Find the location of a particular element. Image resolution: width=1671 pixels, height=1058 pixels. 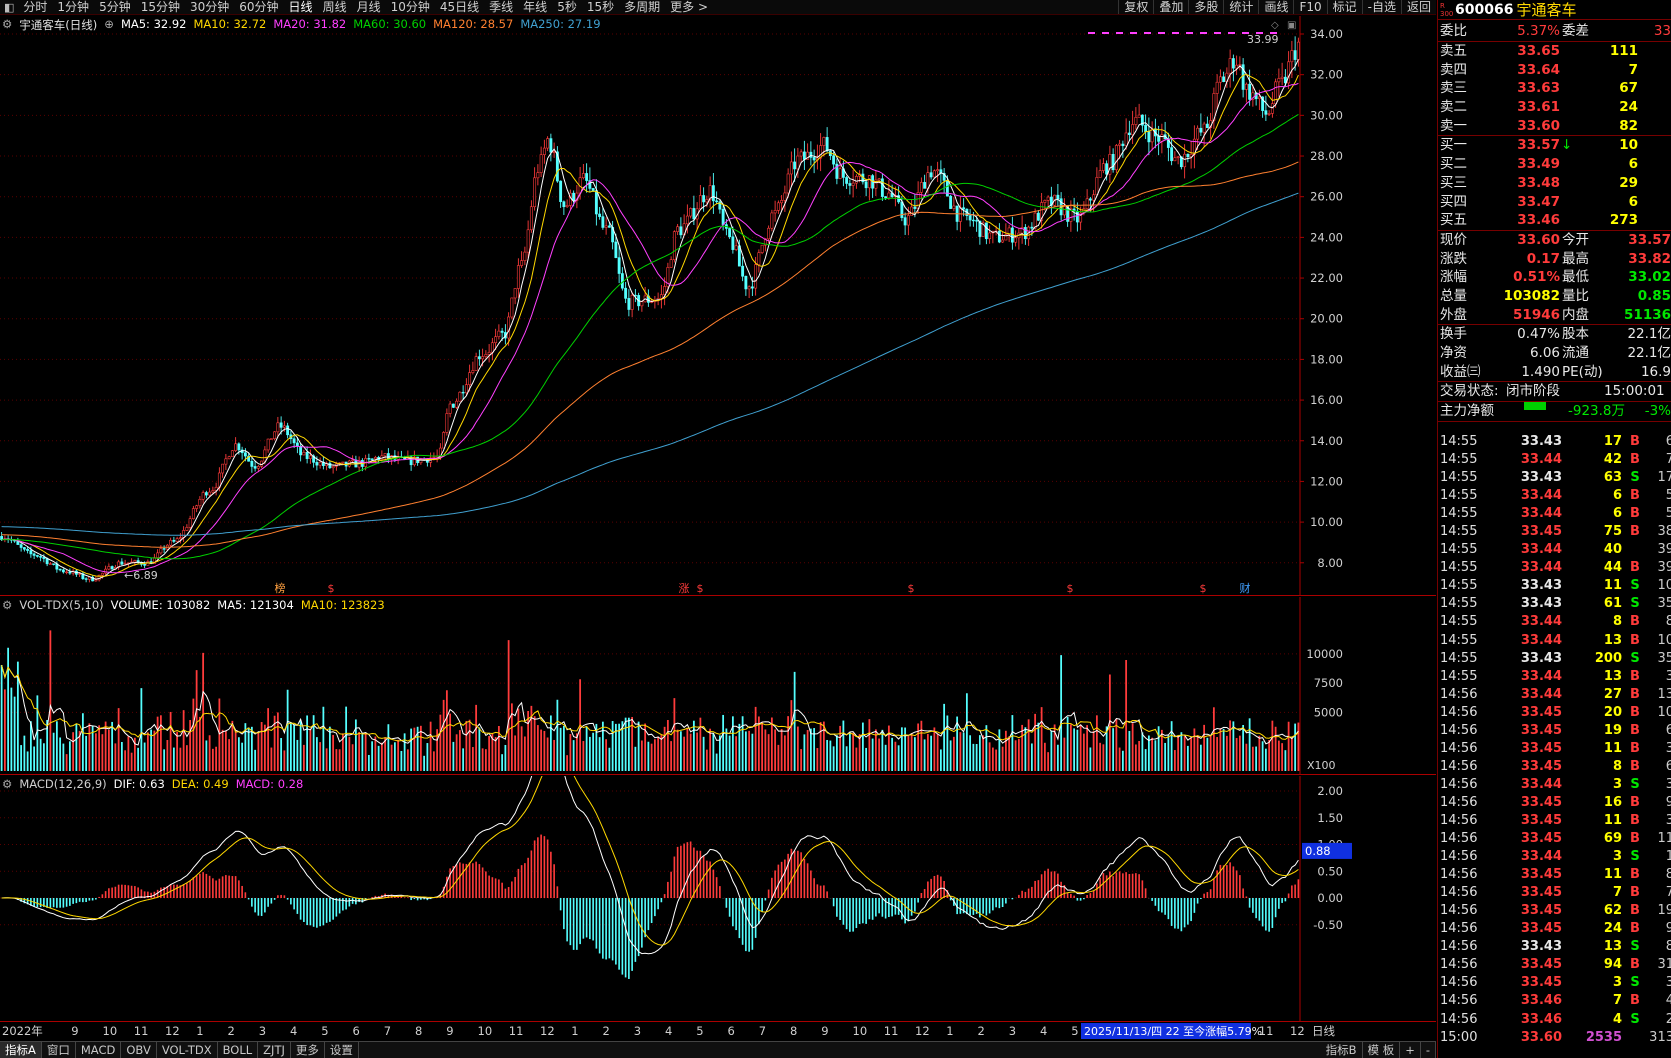

period-tab: 15分钟 is located at coordinates (160, 7).